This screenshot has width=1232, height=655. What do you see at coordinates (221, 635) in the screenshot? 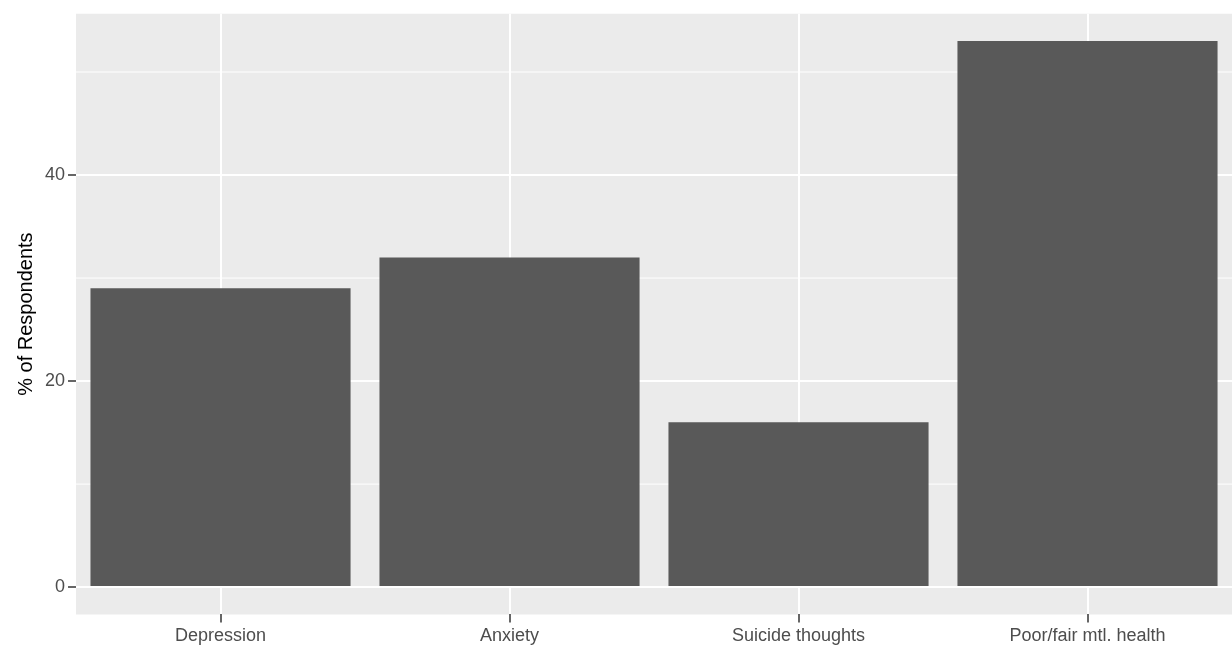
I see `x-tick-label: Depression` at bounding box center [221, 635].